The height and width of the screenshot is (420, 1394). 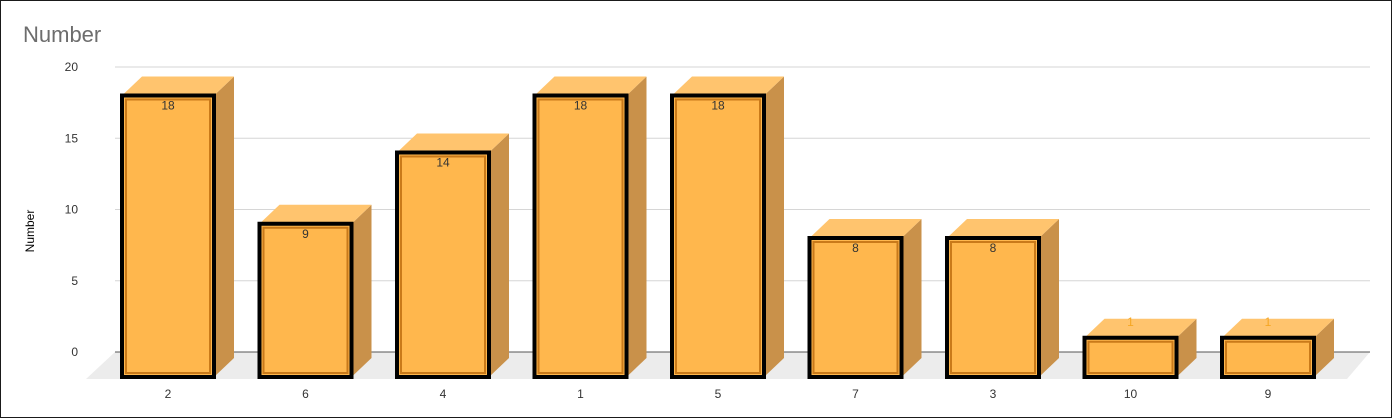 What do you see at coordinates (305, 234) in the screenshot?
I see `data-label: 9` at bounding box center [305, 234].